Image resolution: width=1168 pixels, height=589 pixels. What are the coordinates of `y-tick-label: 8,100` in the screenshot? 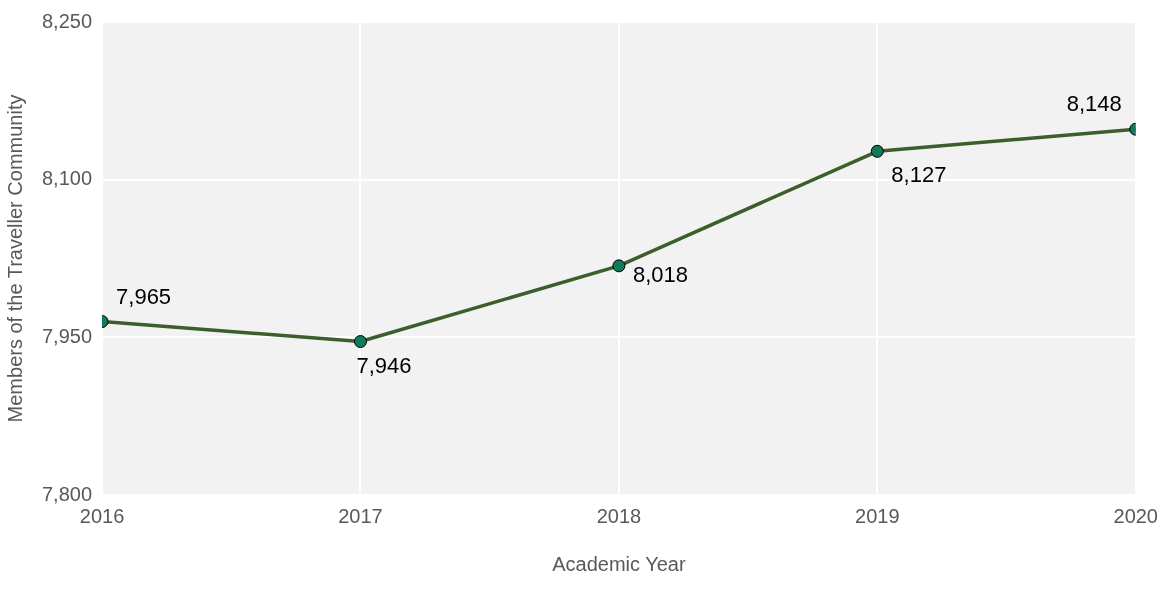 It's located at (67, 178).